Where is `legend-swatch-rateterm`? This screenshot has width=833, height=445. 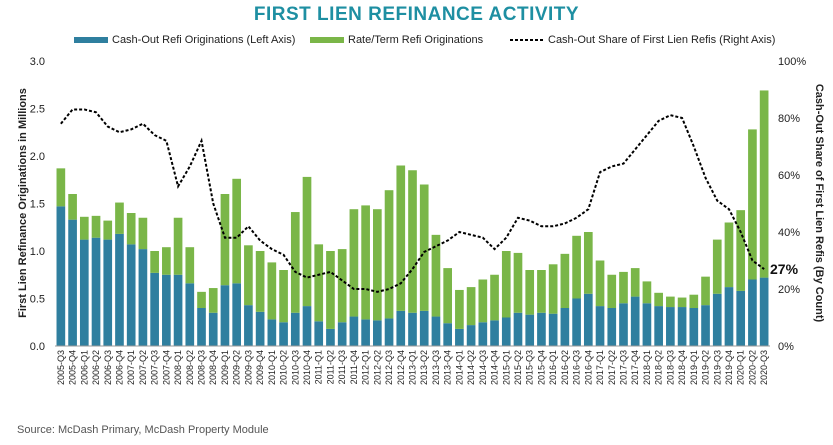 legend-swatch-rateterm is located at coordinates (327, 40).